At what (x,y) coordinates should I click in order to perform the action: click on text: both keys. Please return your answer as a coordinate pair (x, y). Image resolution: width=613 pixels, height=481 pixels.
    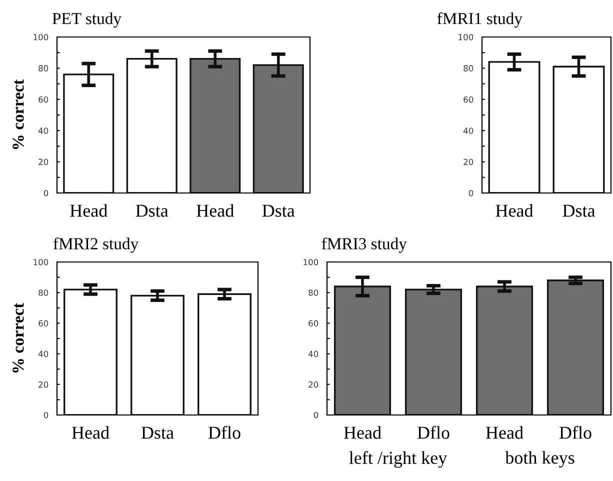
    Looking at the image, I should click on (539, 459).